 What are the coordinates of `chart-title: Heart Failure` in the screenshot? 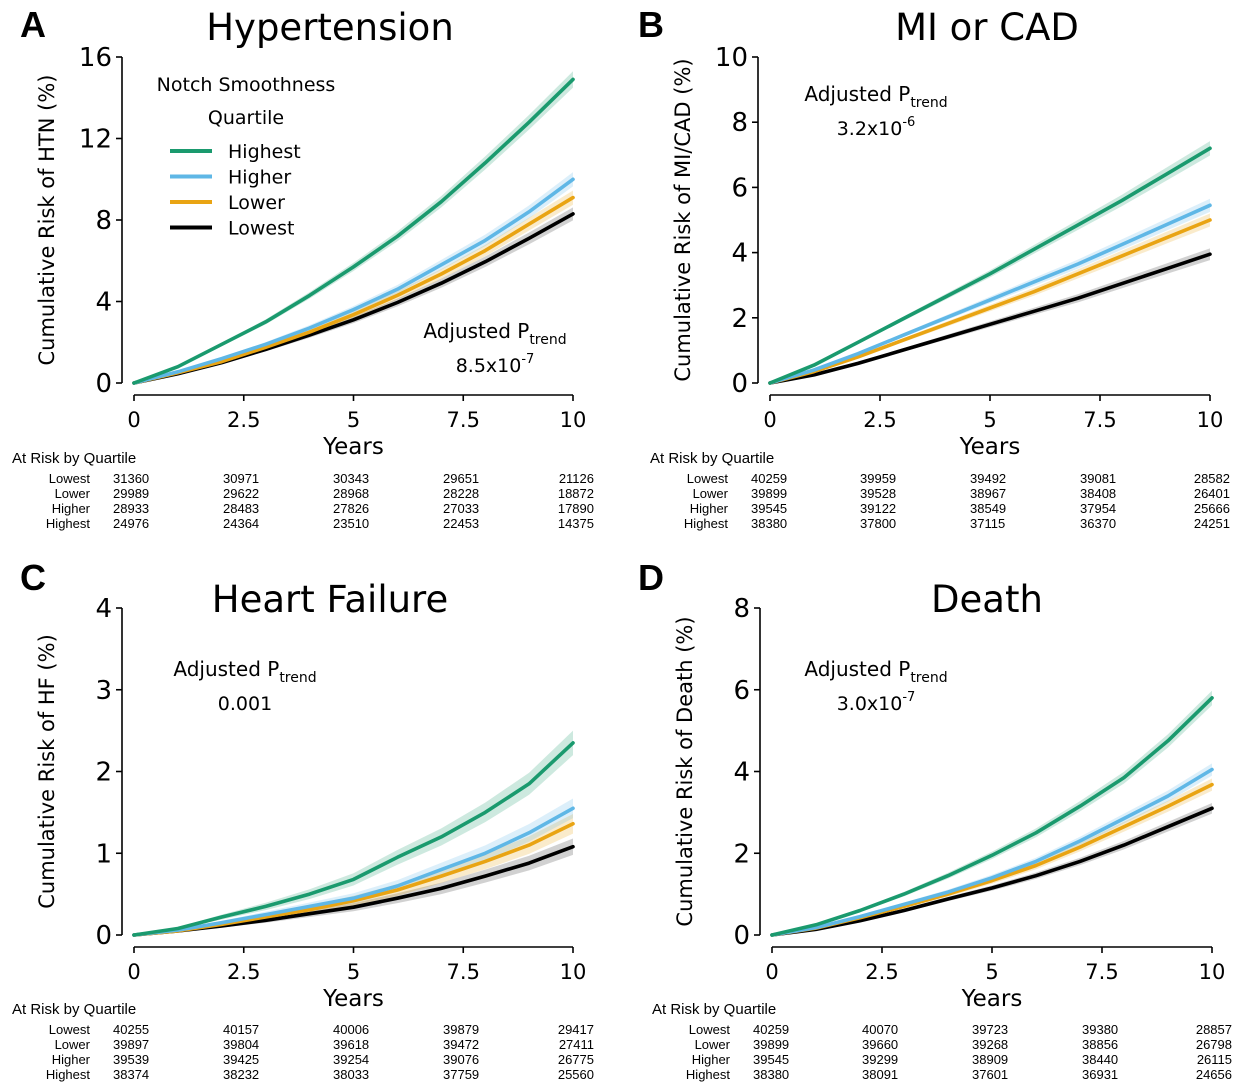 It's located at (330, 599).